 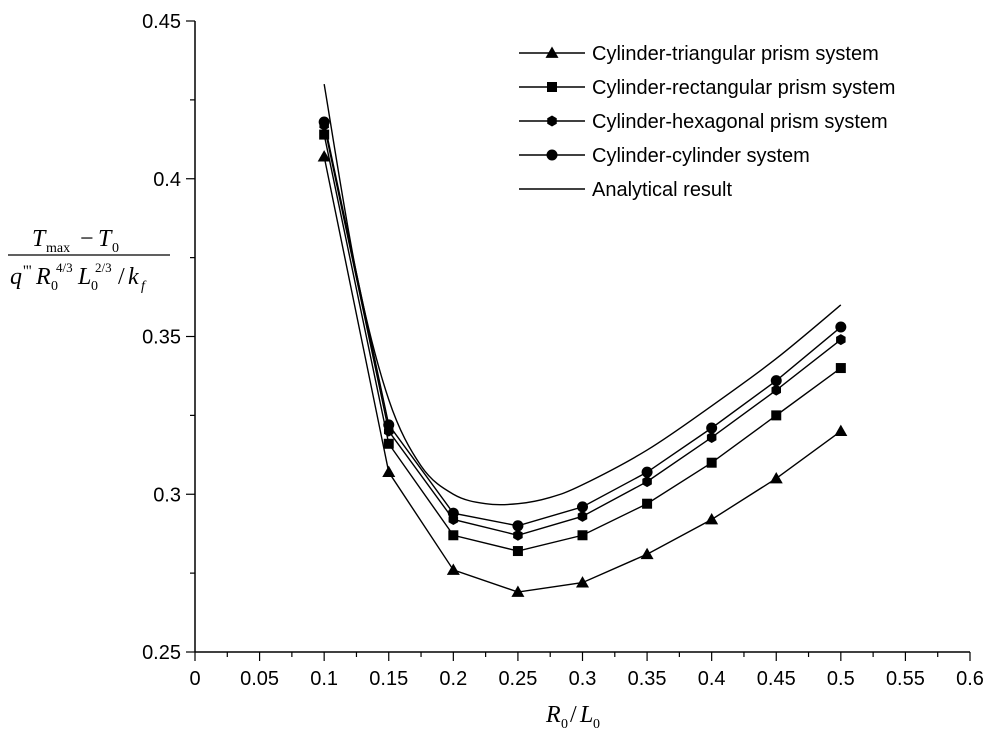 What do you see at coordinates (194, 679) in the screenshot?
I see `x-tick-label: 0` at bounding box center [194, 679].